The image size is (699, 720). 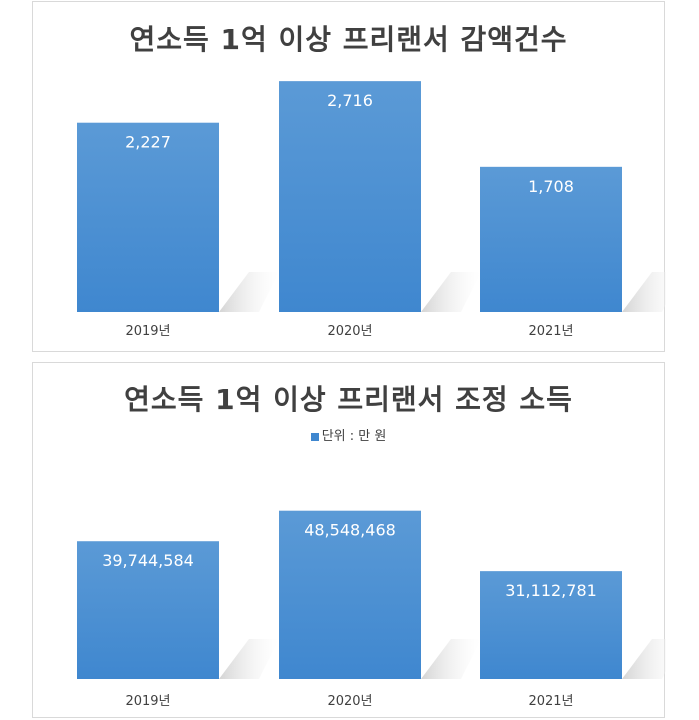 What do you see at coordinates (148, 560) in the screenshot?
I see `data-label: 39,744,584` at bounding box center [148, 560].